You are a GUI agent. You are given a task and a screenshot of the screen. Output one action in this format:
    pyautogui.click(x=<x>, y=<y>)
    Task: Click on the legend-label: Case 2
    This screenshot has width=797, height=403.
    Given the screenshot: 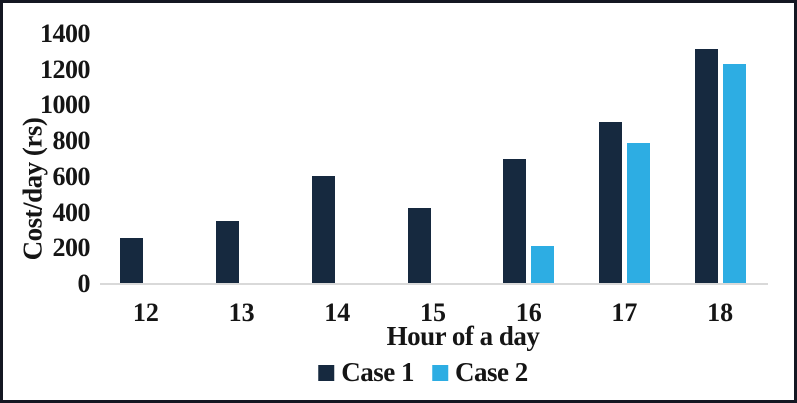 What is the action you would take?
    pyautogui.click(x=491, y=372)
    